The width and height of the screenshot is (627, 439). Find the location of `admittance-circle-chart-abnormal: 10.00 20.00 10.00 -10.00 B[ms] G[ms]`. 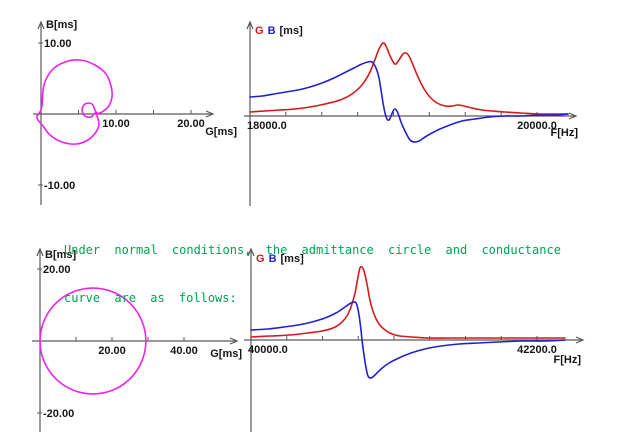

admittance-circle-chart-abnormal: 10.00 20.00 10.00 -10.00 B[ms] G[ms] is located at coordinates (135, 112).